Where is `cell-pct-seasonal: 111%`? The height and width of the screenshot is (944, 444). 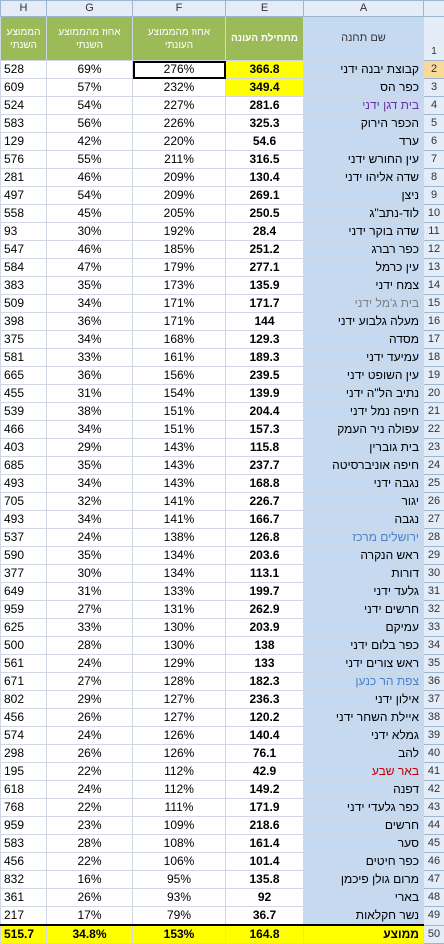
cell-pct-seasonal: 111% is located at coordinates (179, 808).